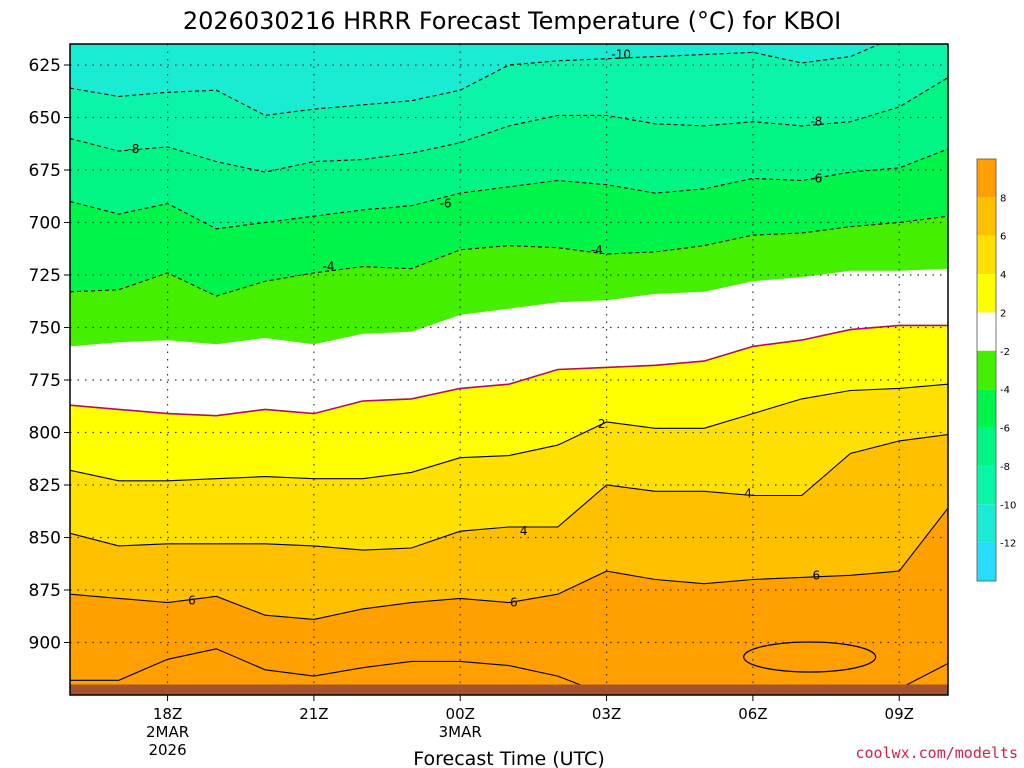 The width and height of the screenshot is (1024, 768). Describe the element at coordinates (133, 149) in the screenshot. I see `contour-label--8-0: -8` at that location.